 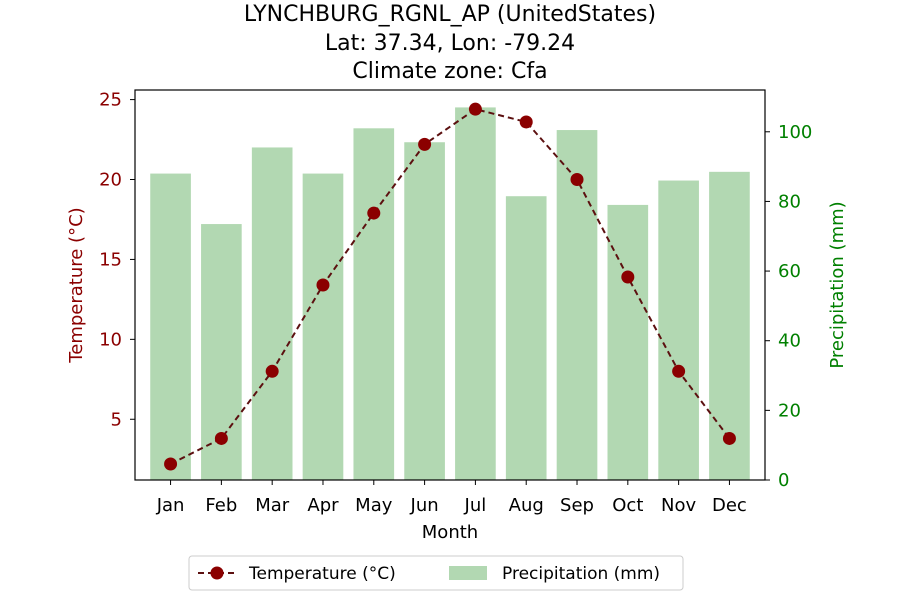 I want to click on precipitation-tick-label: 80, so click(x=789, y=201).